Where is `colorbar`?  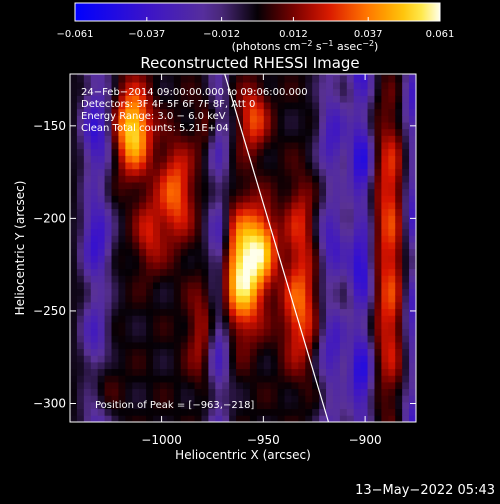
colorbar is located at coordinates (257, 12).